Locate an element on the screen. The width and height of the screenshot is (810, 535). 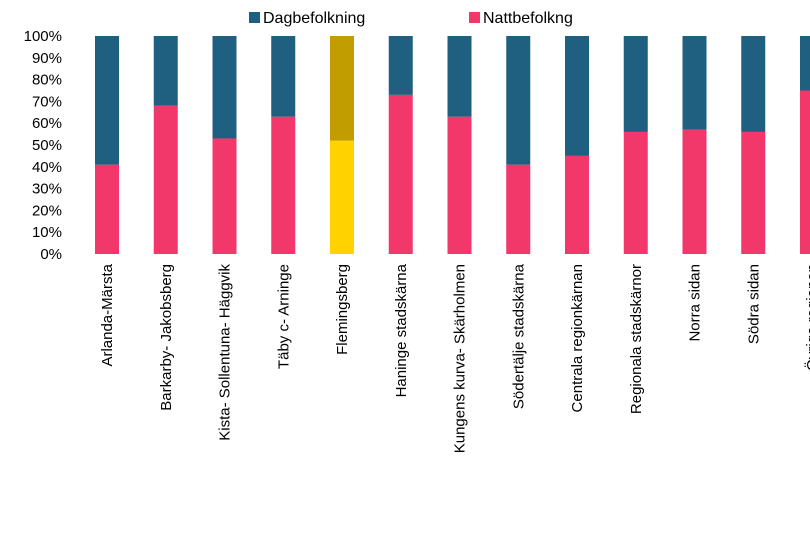
legend-label-nattbefolkng: Nattbefolkng is located at coordinates (528, 18).